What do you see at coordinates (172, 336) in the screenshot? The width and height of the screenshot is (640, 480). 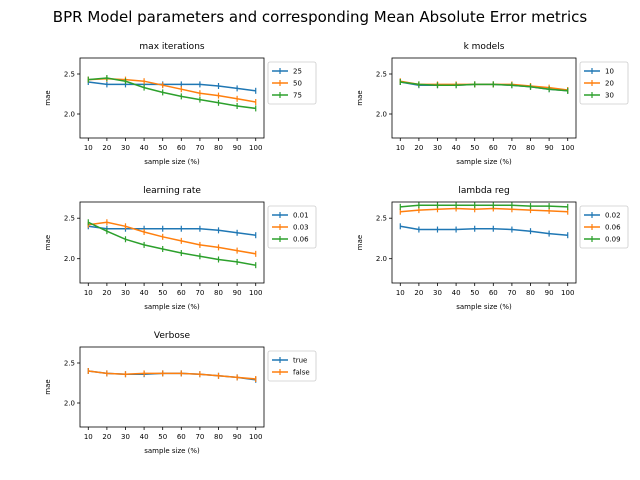 I see `chart-title: Verbose` at bounding box center [172, 336].